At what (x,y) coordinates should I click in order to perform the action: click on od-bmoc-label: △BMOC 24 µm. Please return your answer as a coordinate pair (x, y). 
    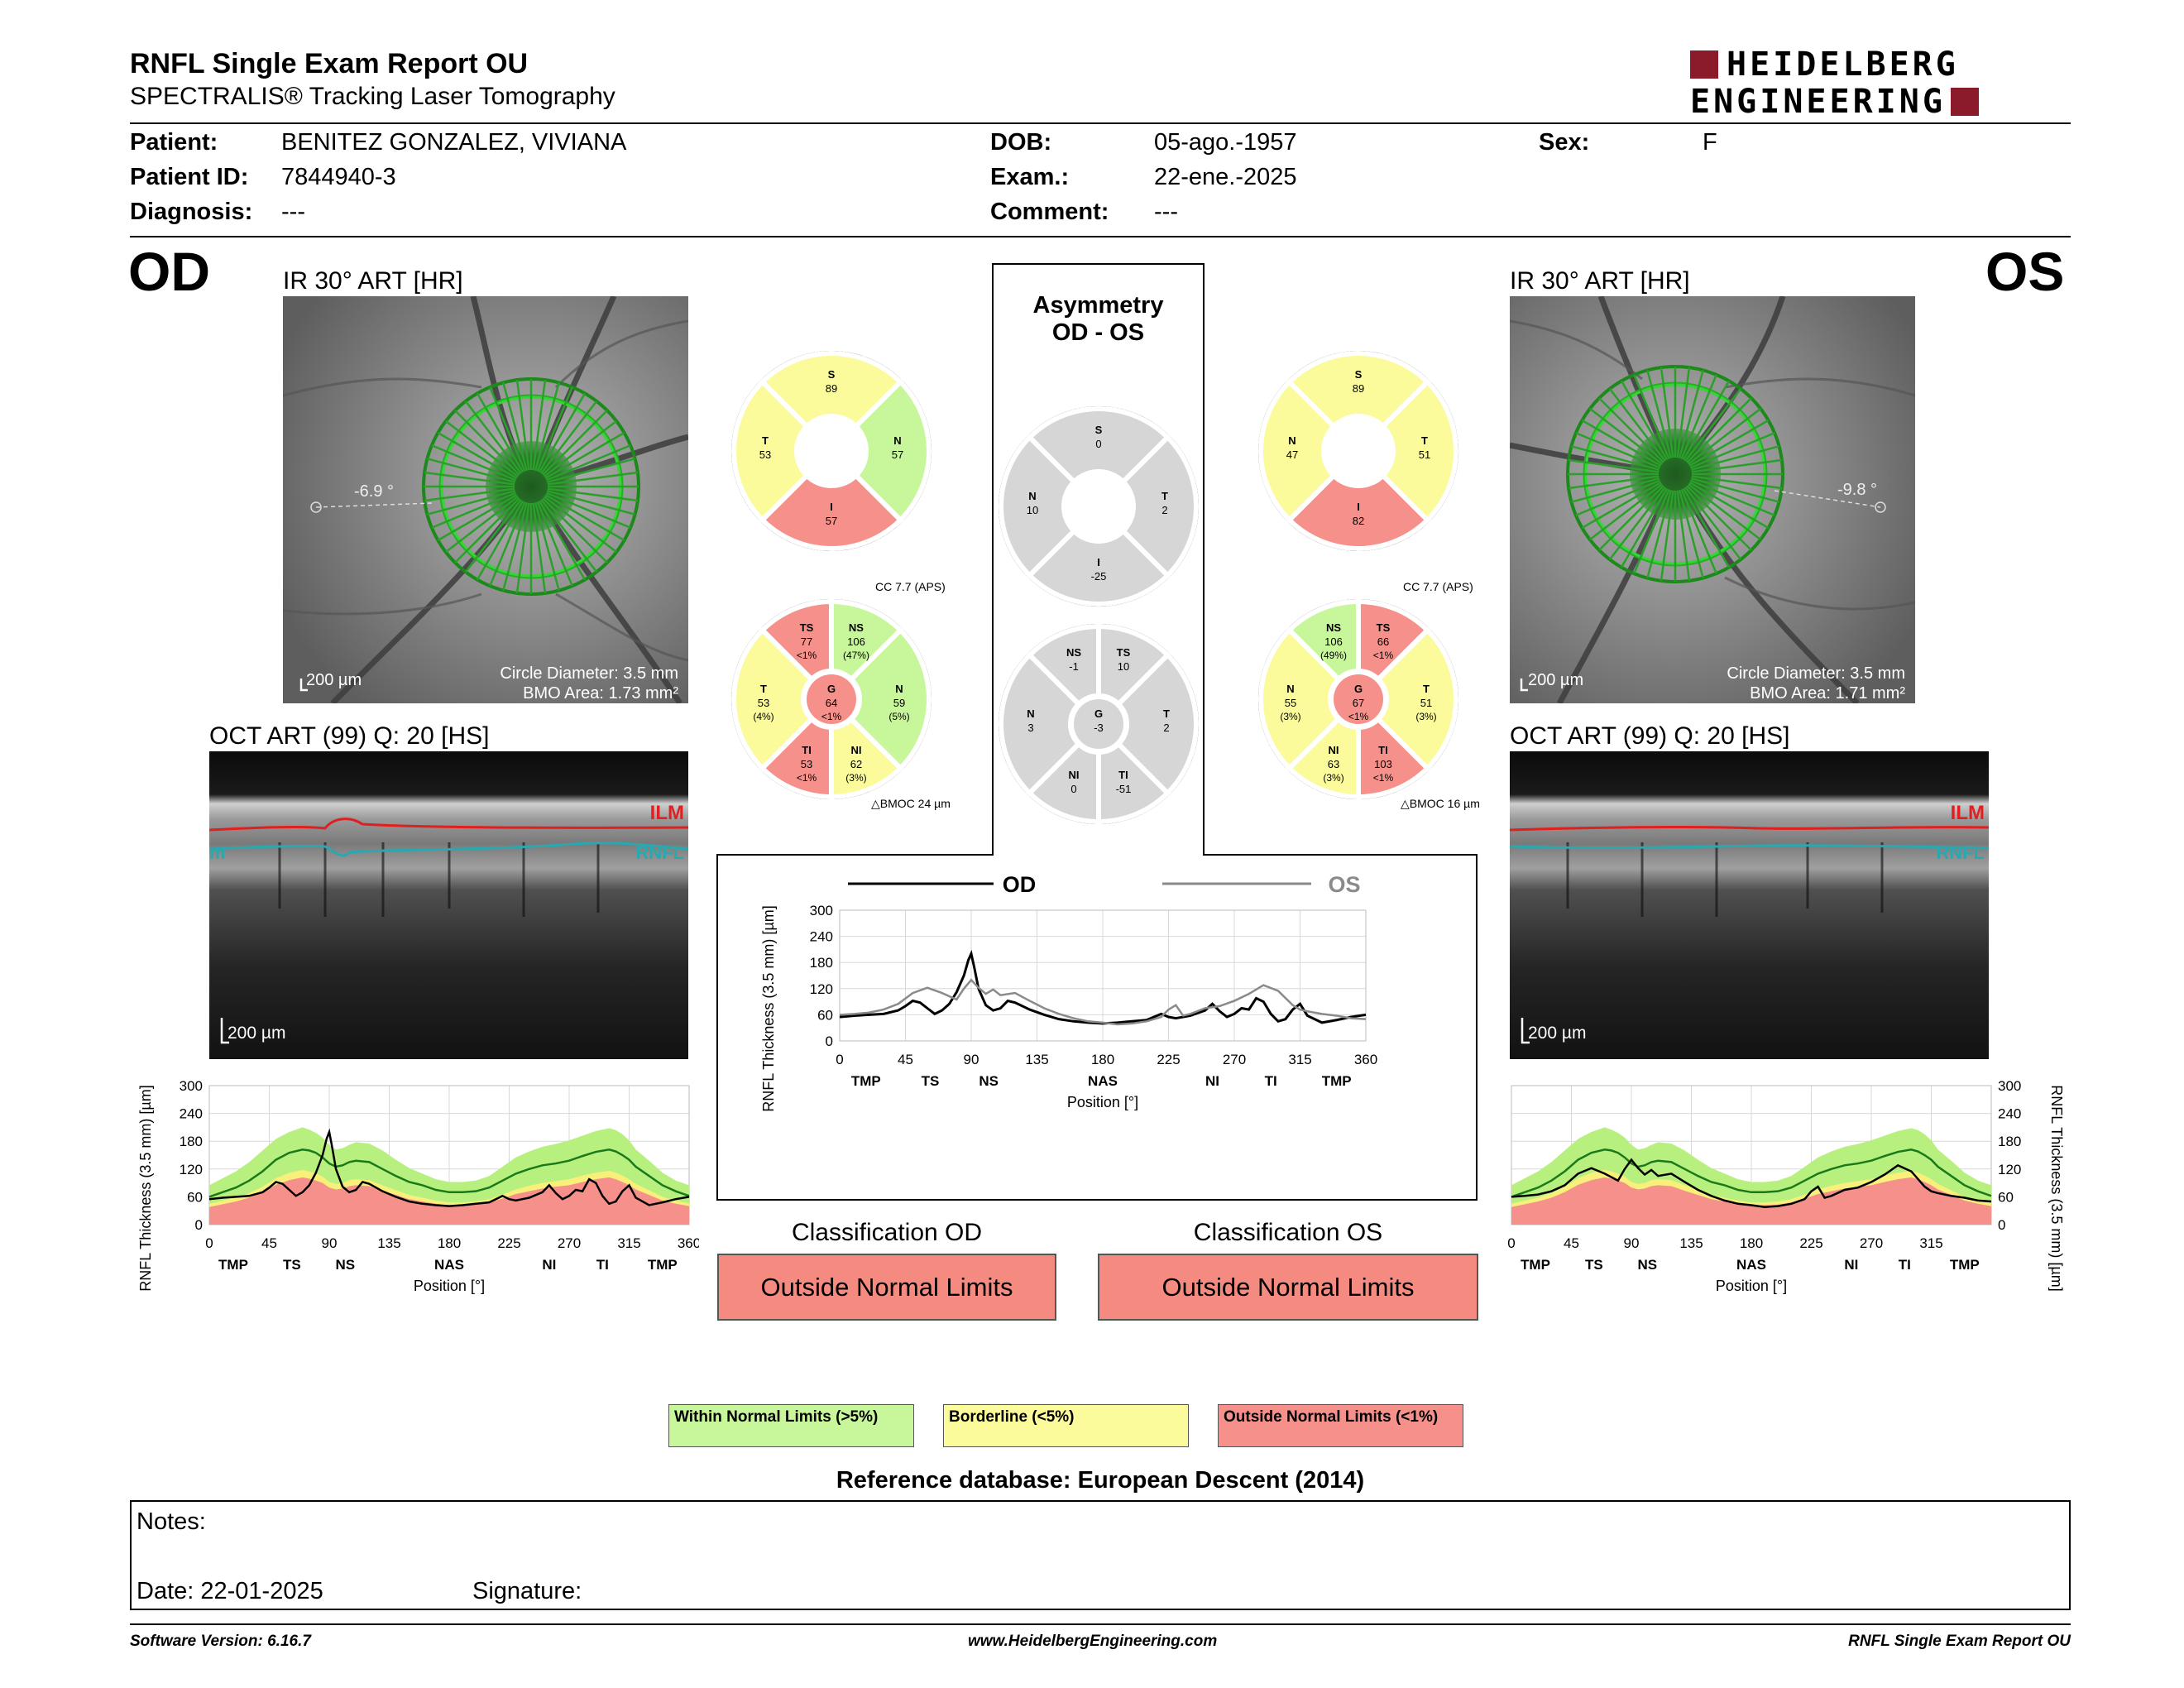
    Looking at the image, I should click on (911, 804).